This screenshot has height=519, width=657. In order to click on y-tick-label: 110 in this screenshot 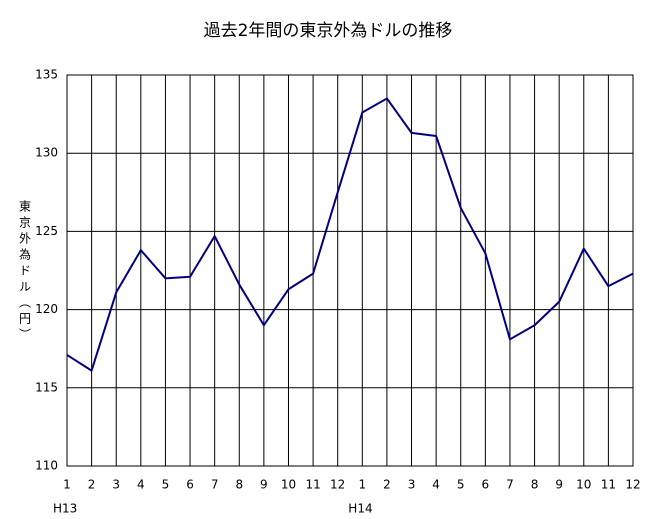, I will do `click(46, 466)`.